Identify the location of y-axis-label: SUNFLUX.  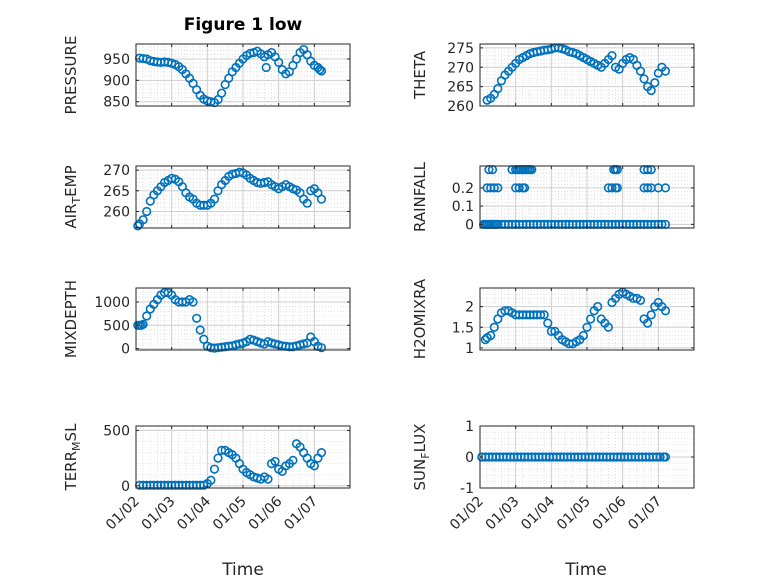
(421, 457).